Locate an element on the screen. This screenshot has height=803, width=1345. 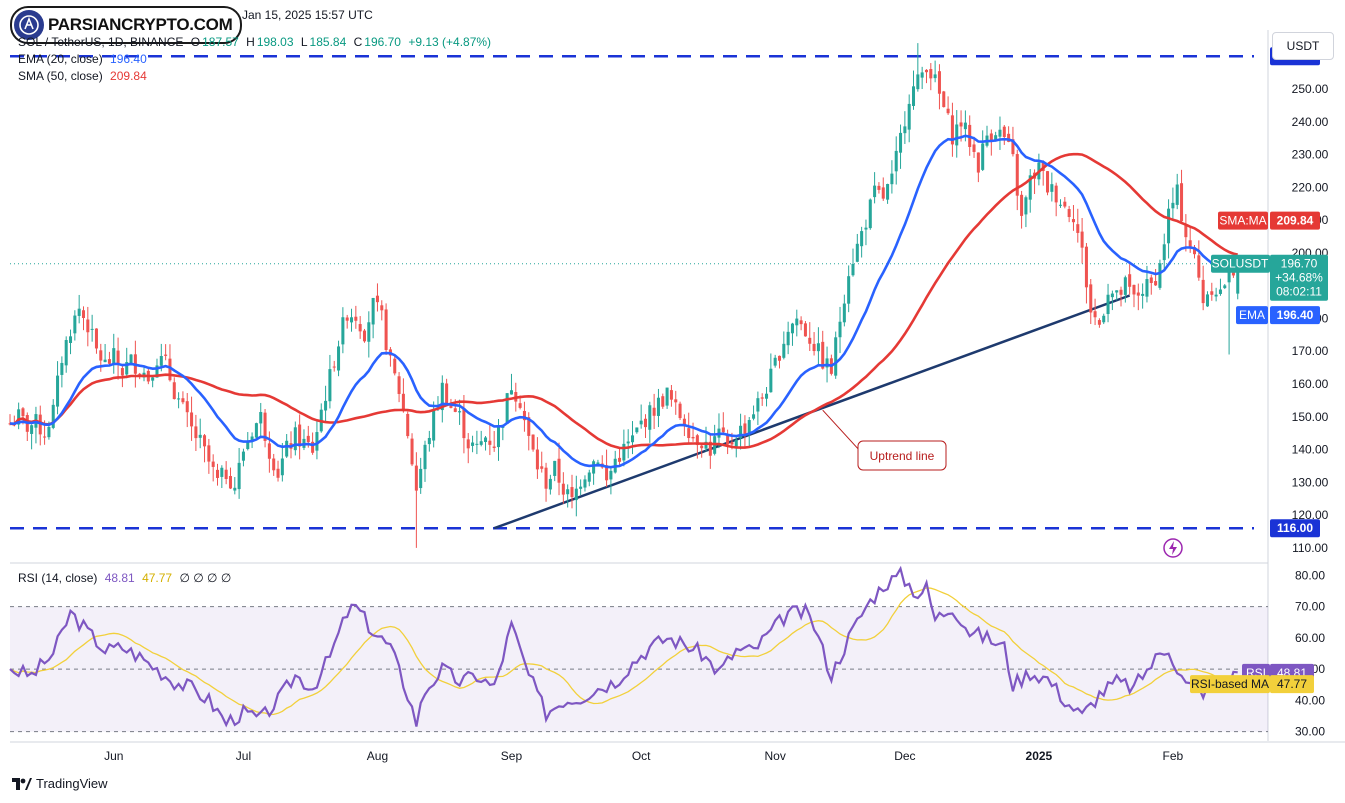
ema-legend-value: 196.40 is located at coordinates (128, 59).